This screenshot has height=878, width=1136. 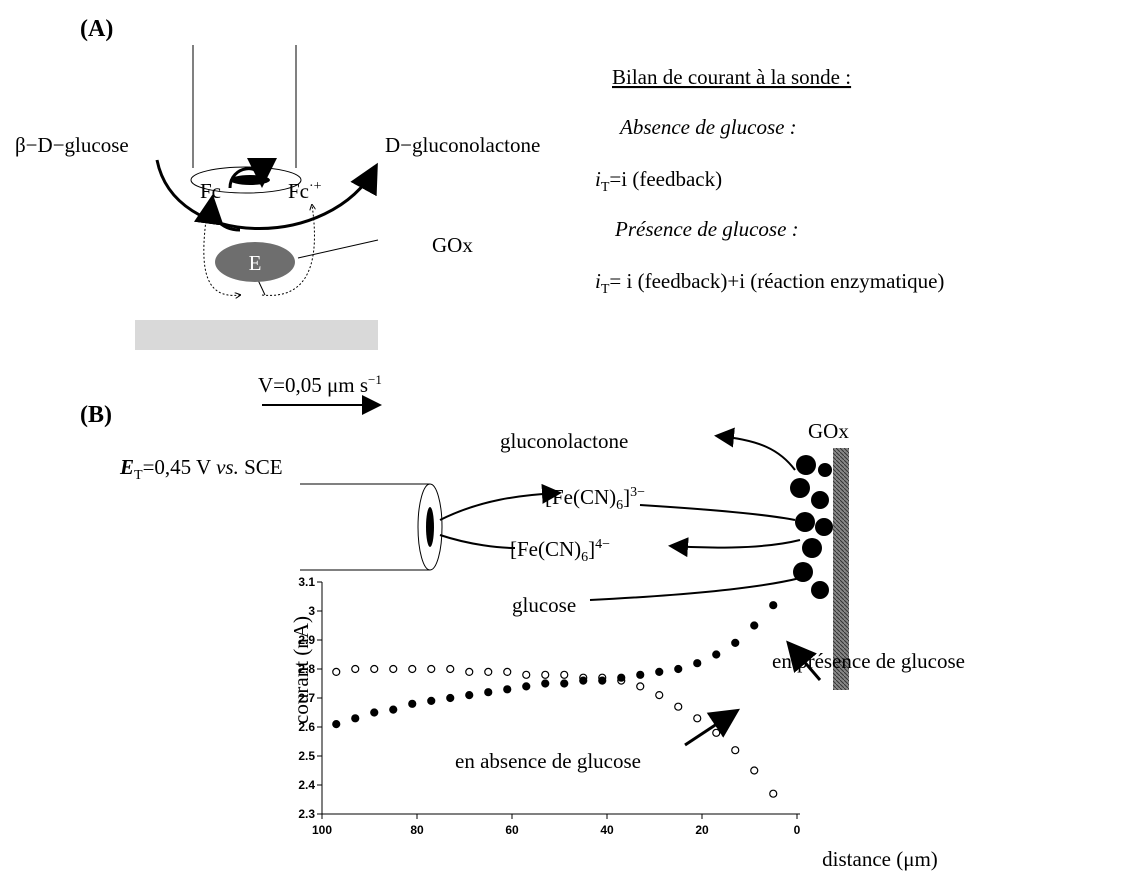 I want to click on enzyme-name: GOx, so click(x=828, y=431).